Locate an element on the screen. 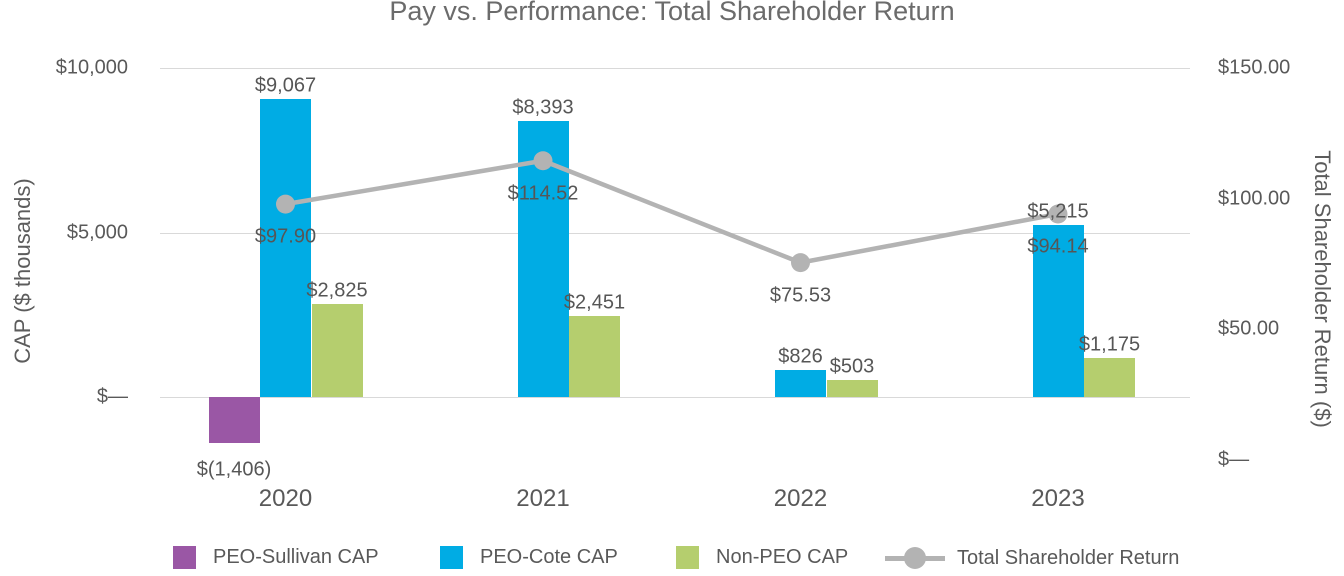  left-axis-tick: $— is located at coordinates (112, 396).